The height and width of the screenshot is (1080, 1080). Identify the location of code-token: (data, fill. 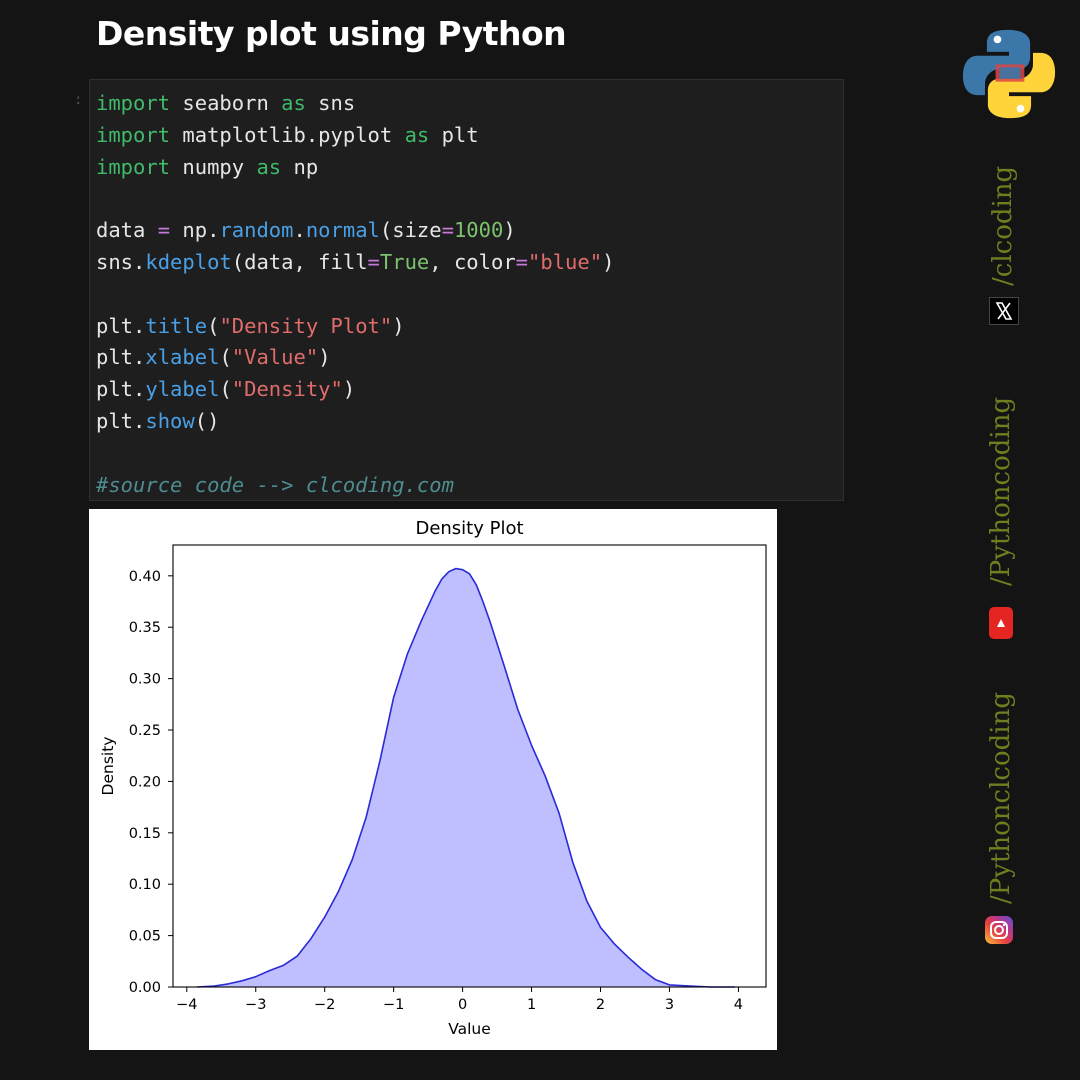
(299, 261).